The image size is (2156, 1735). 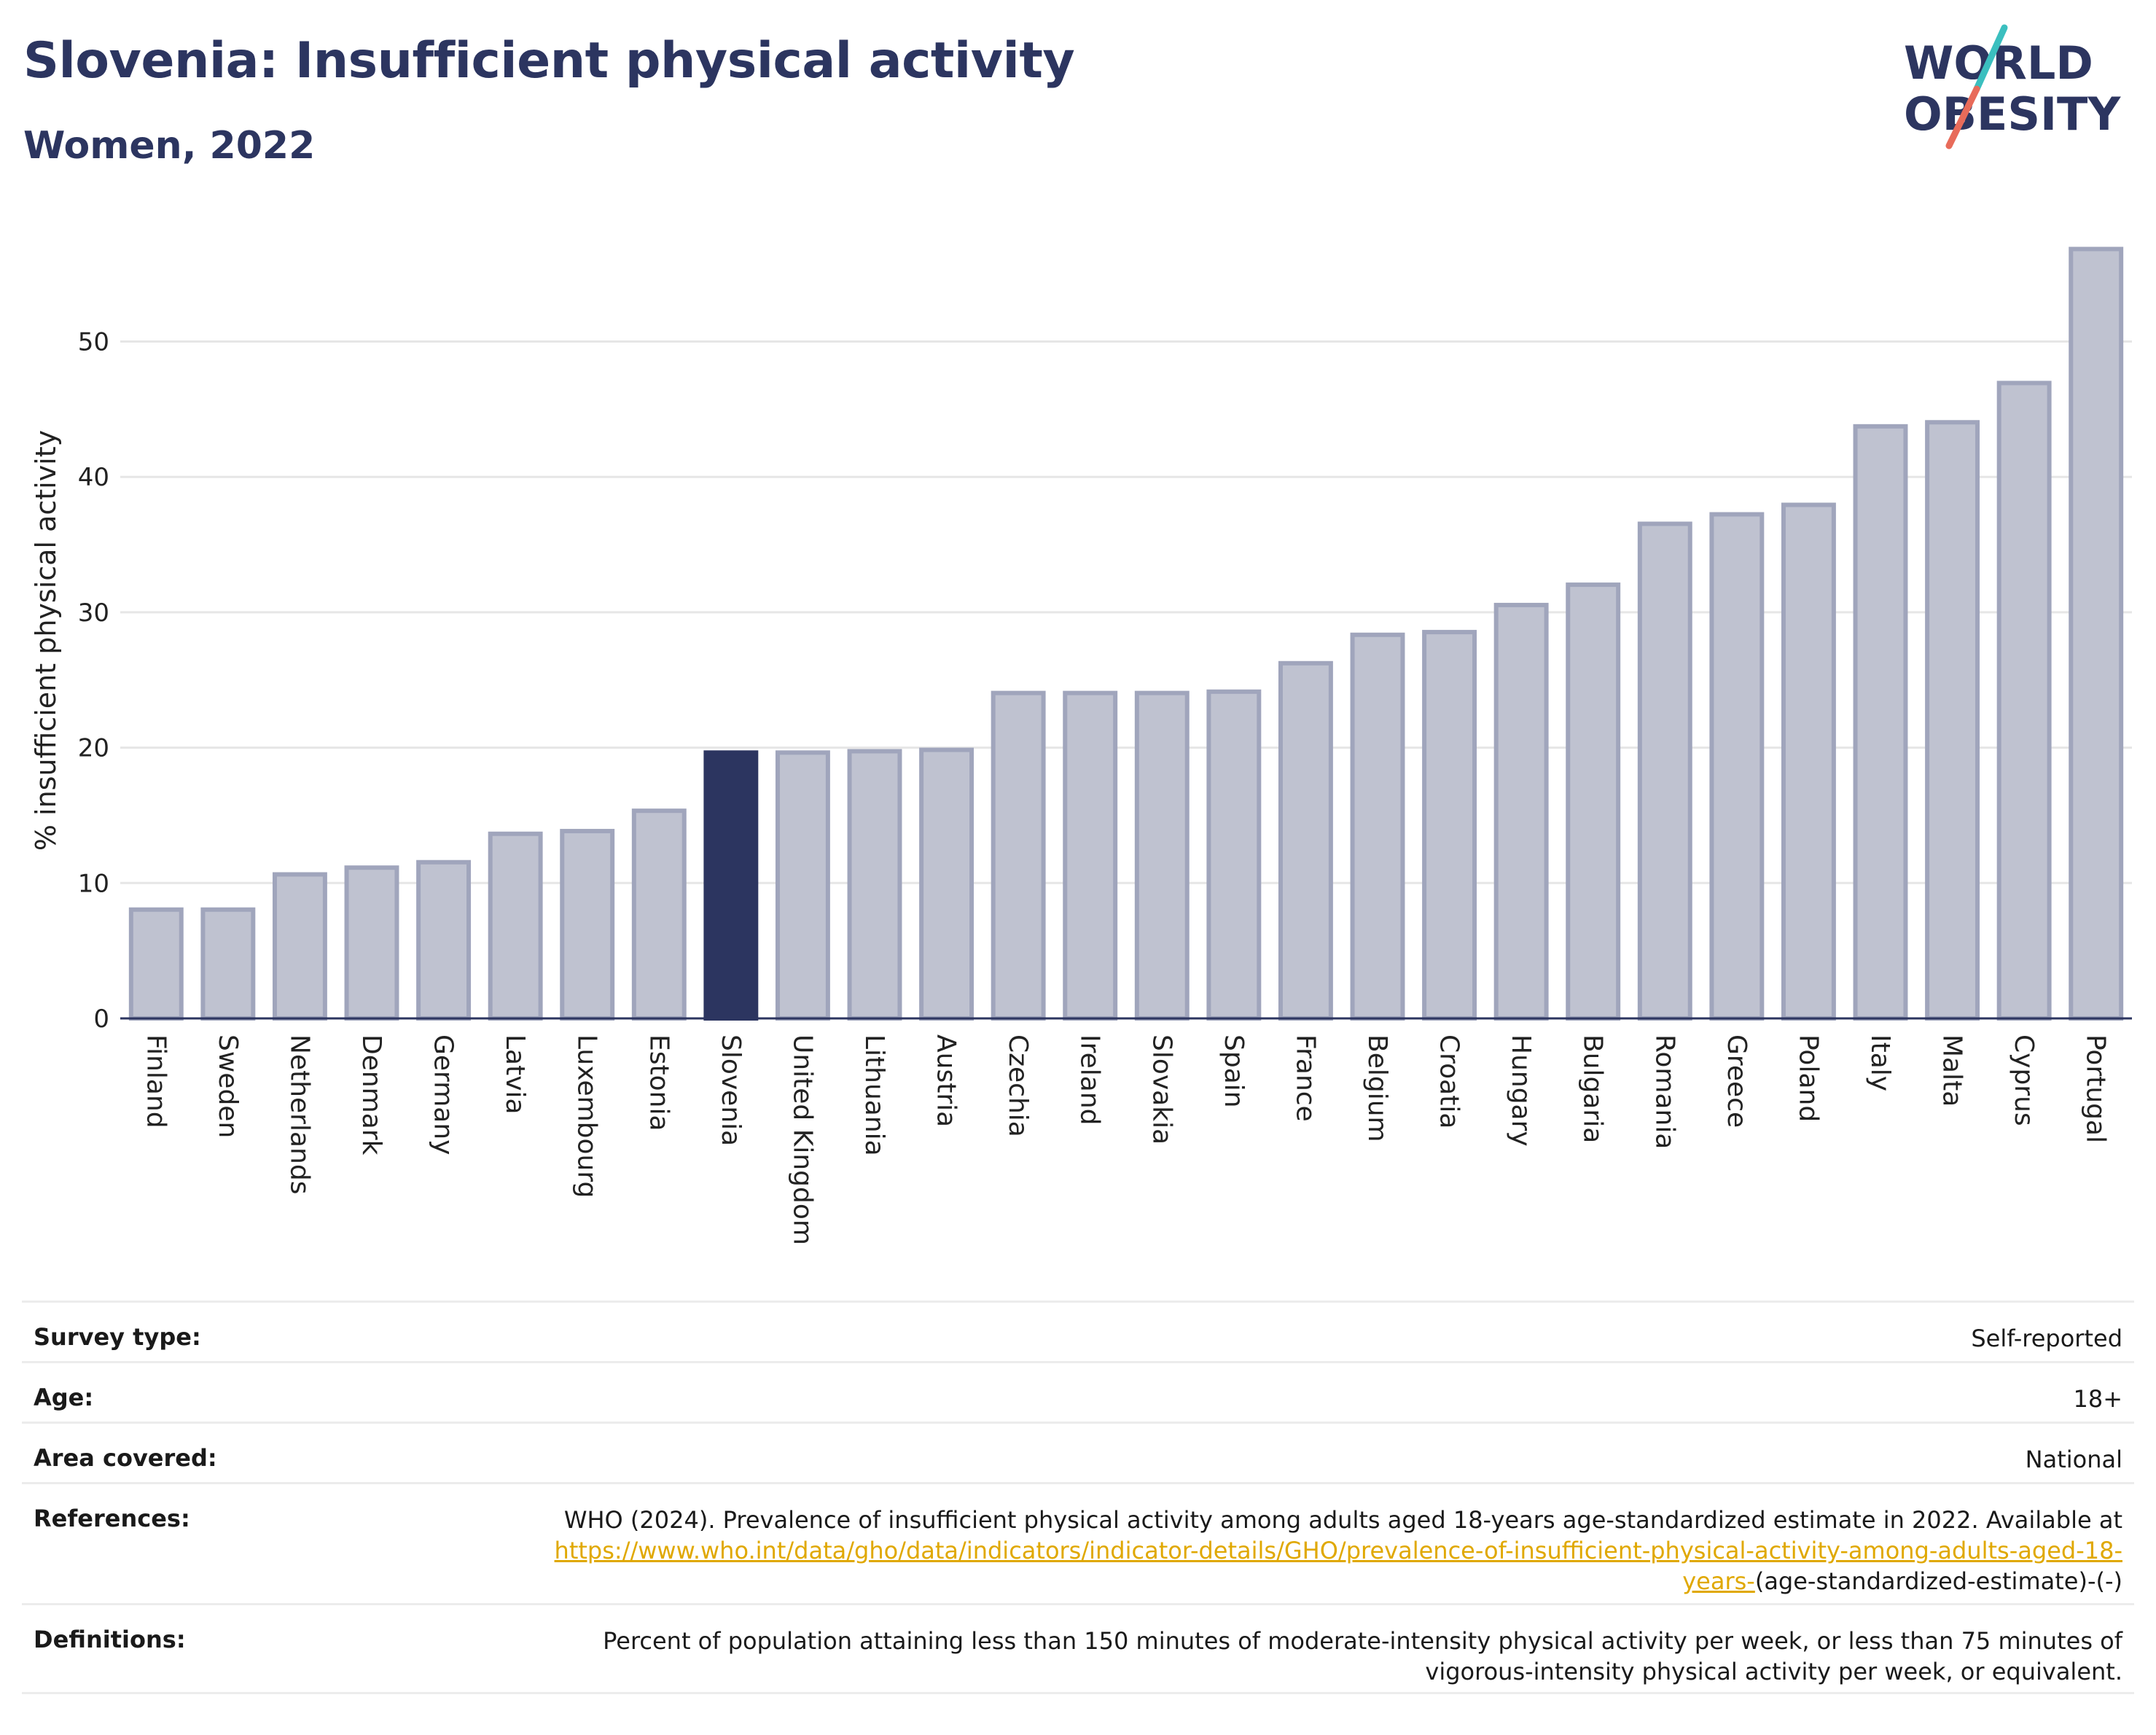 I want to click on bar-denmark, so click(x=372, y=943).